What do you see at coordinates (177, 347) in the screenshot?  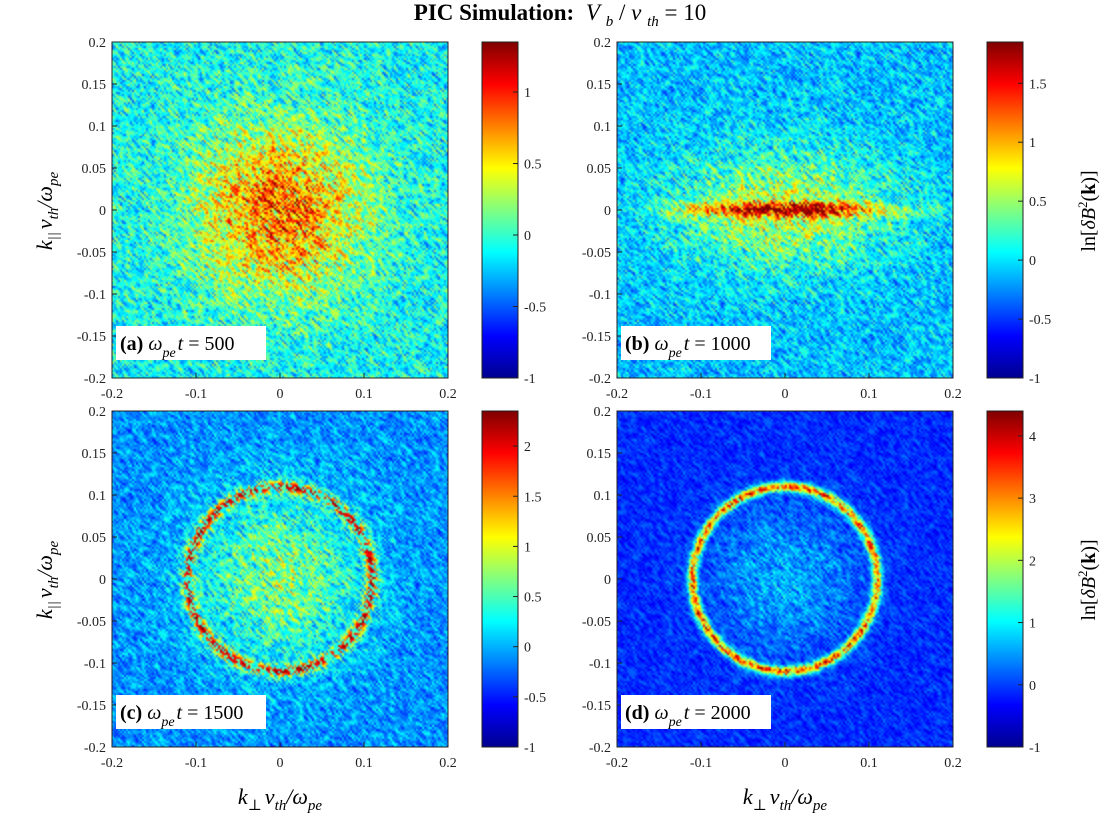 I see `panel-label-a: (a) ωpe t = 500` at bounding box center [177, 347].